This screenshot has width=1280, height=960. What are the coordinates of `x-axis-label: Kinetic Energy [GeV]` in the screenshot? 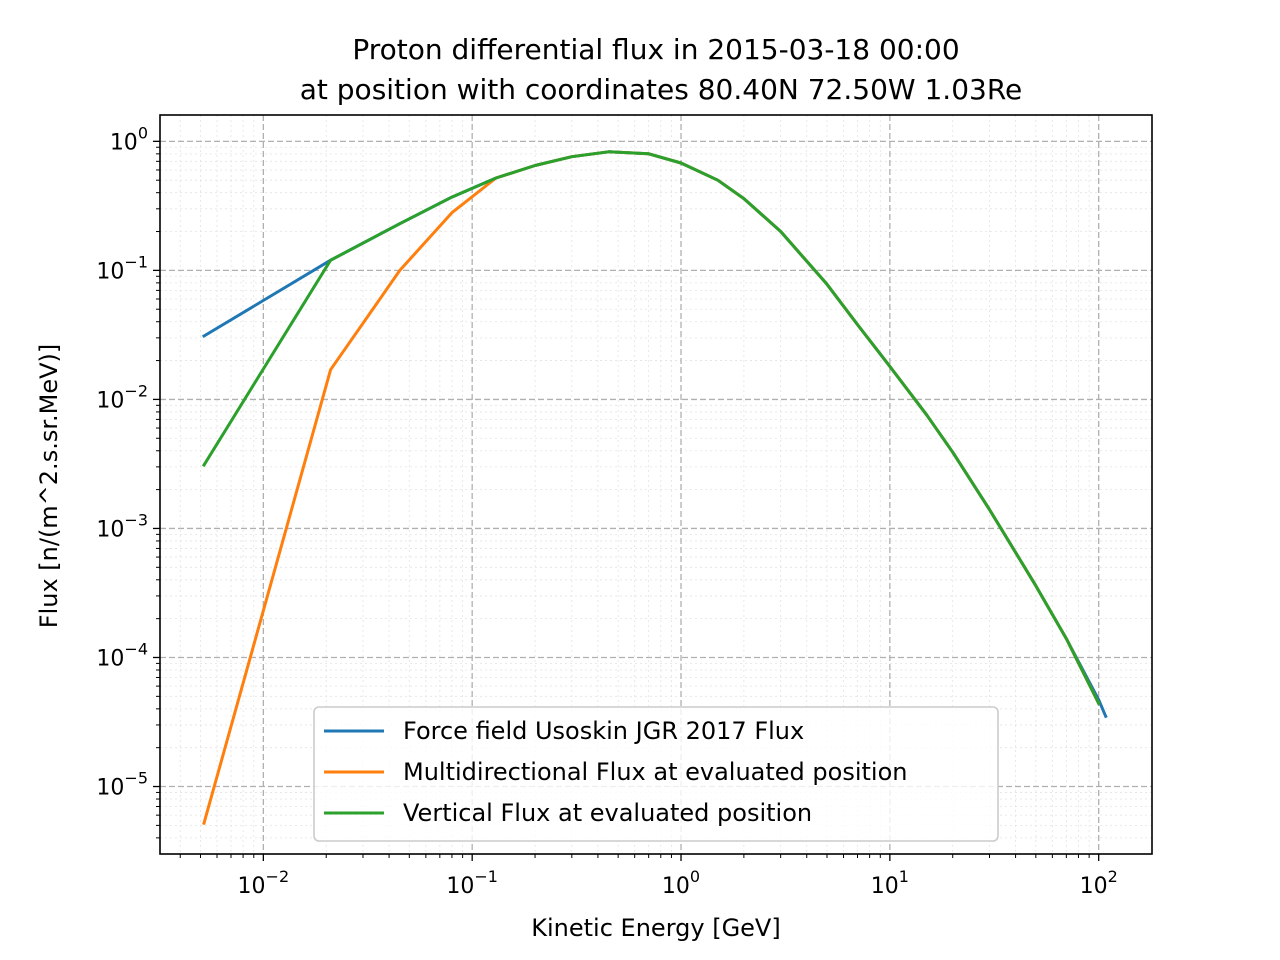 It's located at (655, 928).